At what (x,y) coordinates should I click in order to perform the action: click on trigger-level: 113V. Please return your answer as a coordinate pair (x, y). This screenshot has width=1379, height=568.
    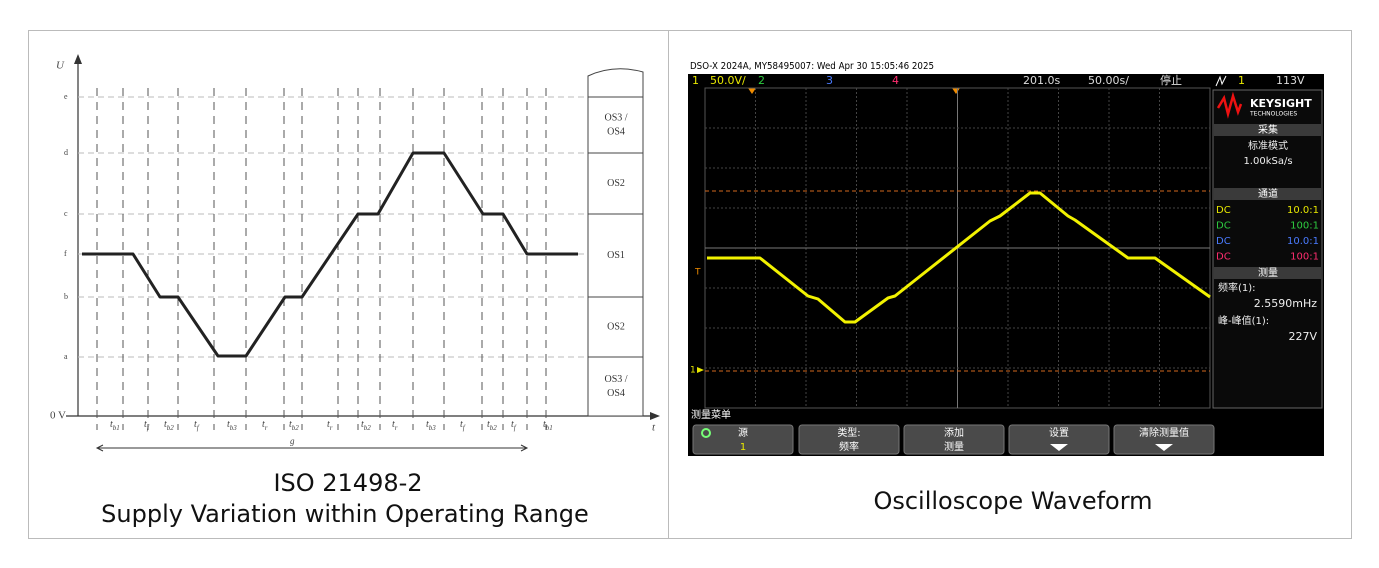
    Looking at the image, I should click on (1290, 80).